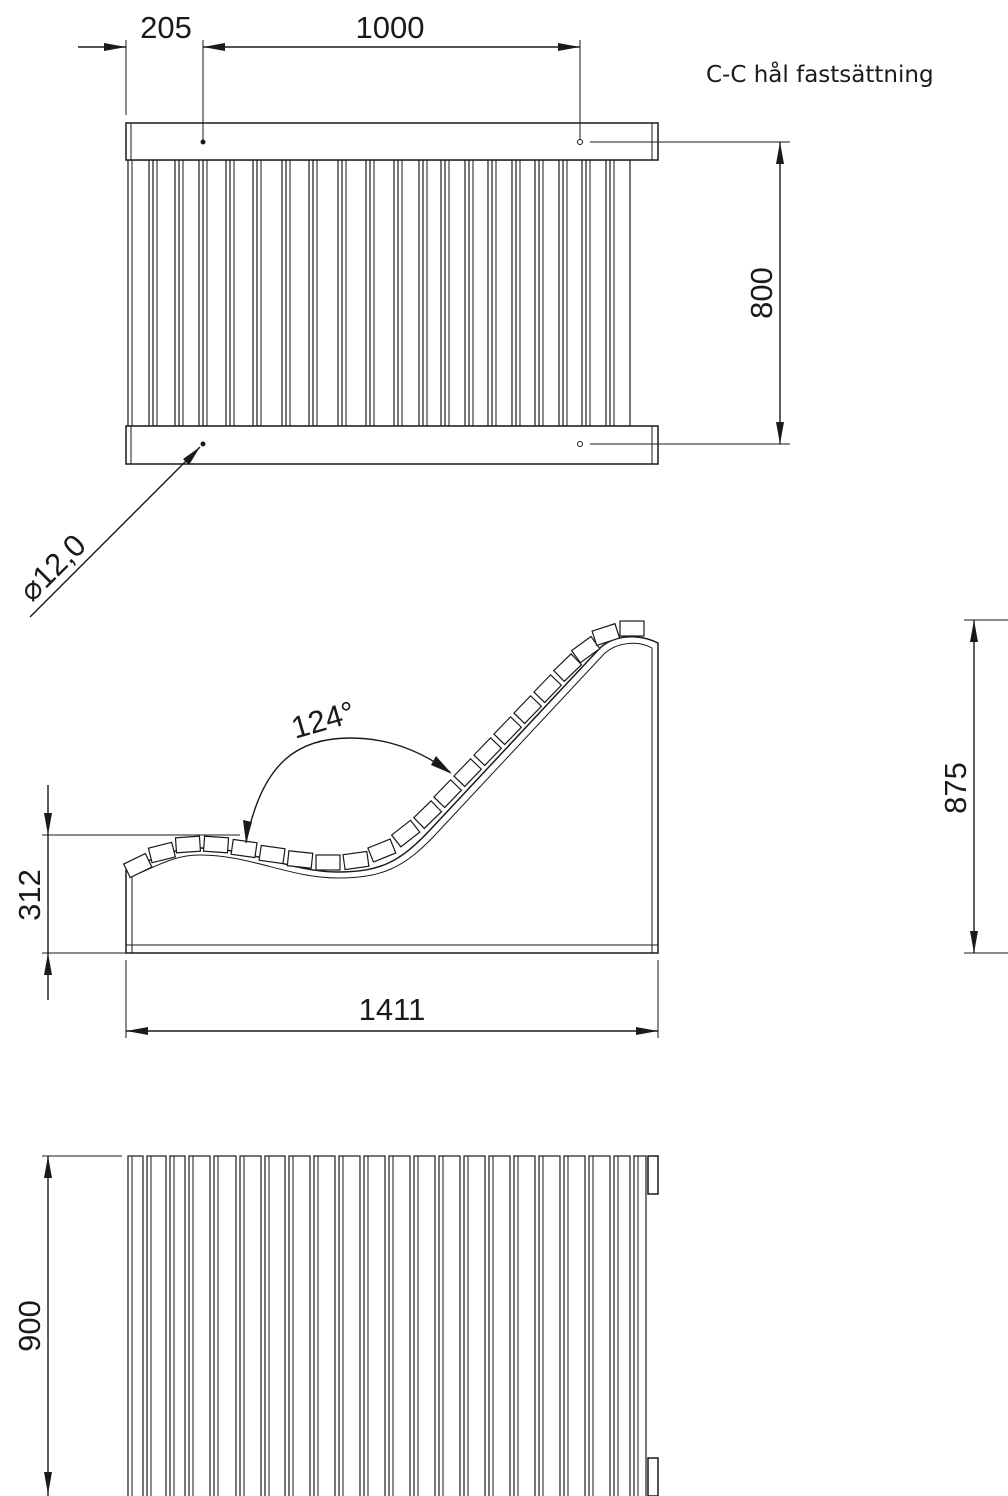  What do you see at coordinates (29, 895) in the screenshot?
I see `dimension-seat-height-label: 312` at bounding box center [29, 895].